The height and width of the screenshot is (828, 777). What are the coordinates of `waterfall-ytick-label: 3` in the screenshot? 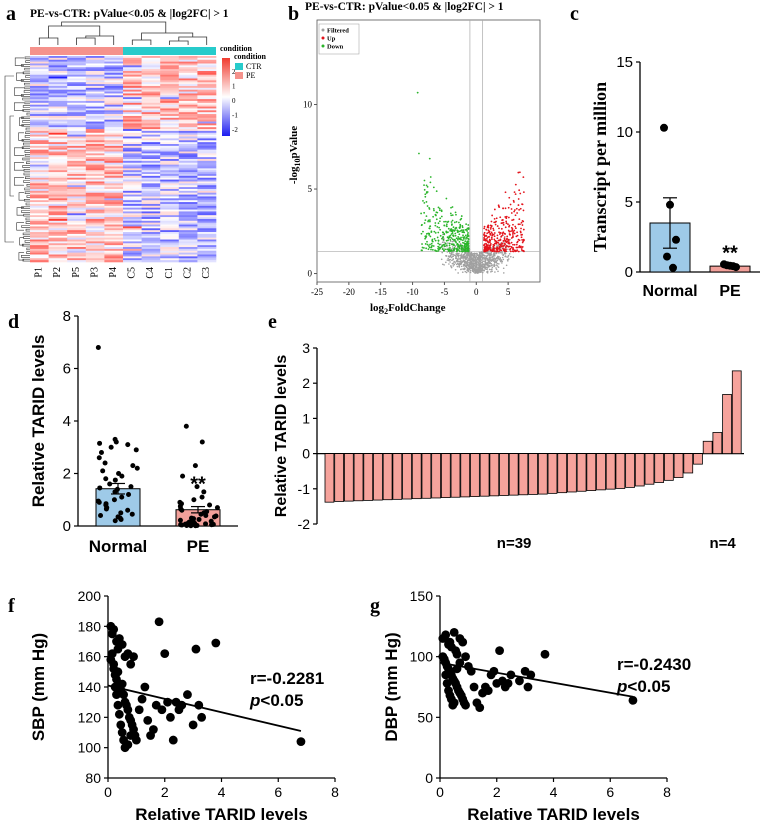 It's located at (306, 348).